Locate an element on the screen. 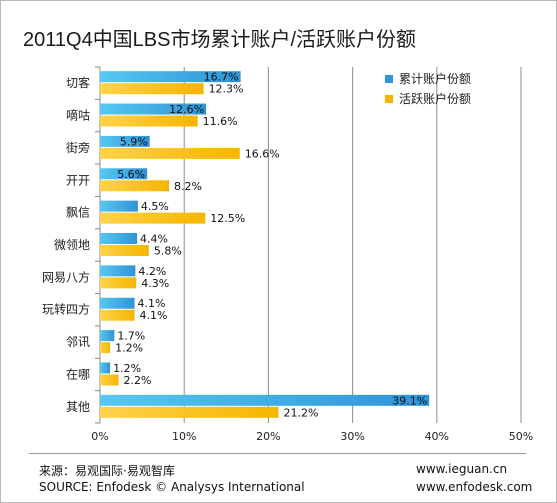 This screenshot has width=557, height=503. x-tick-label: 20% is located at coordinates (268, 436).